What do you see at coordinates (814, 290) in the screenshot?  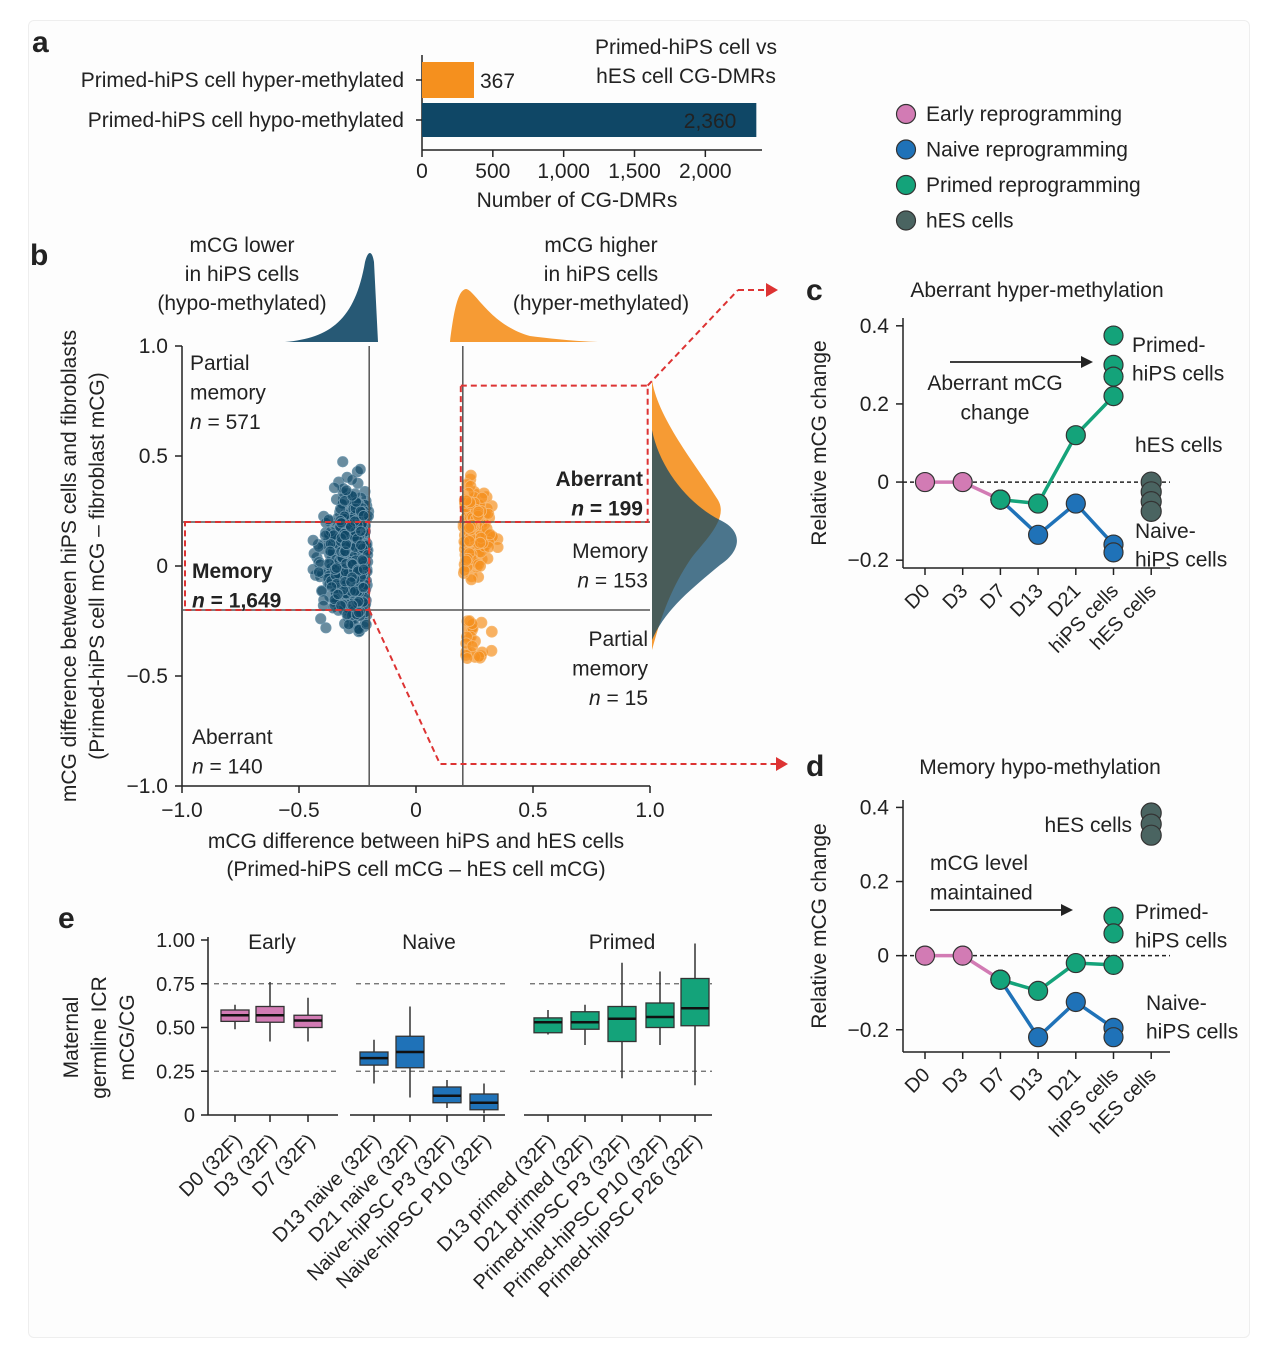 I see `panel-letter-c: c` at bounding box center [814, 290].